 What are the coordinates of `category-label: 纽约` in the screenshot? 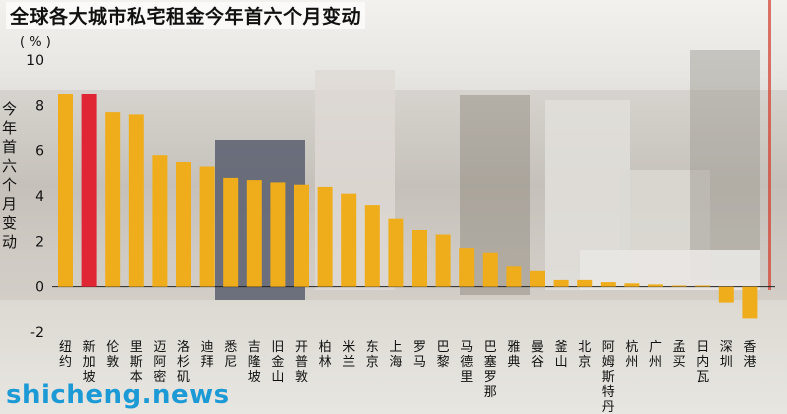 It's located at (65, 355).